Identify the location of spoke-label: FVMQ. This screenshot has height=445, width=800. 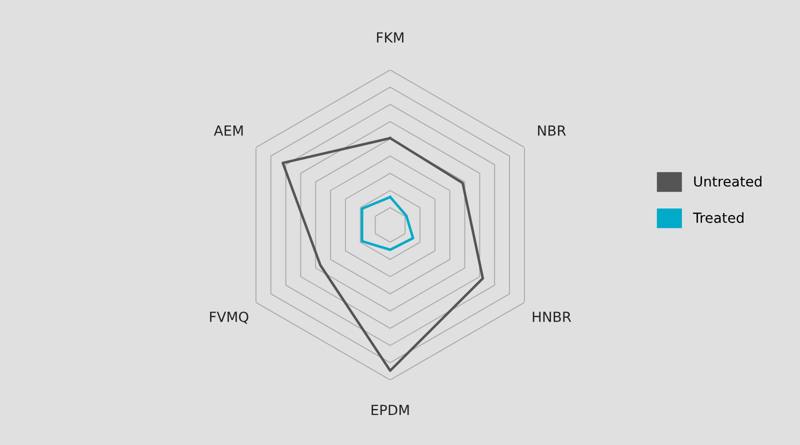
(229, 318).